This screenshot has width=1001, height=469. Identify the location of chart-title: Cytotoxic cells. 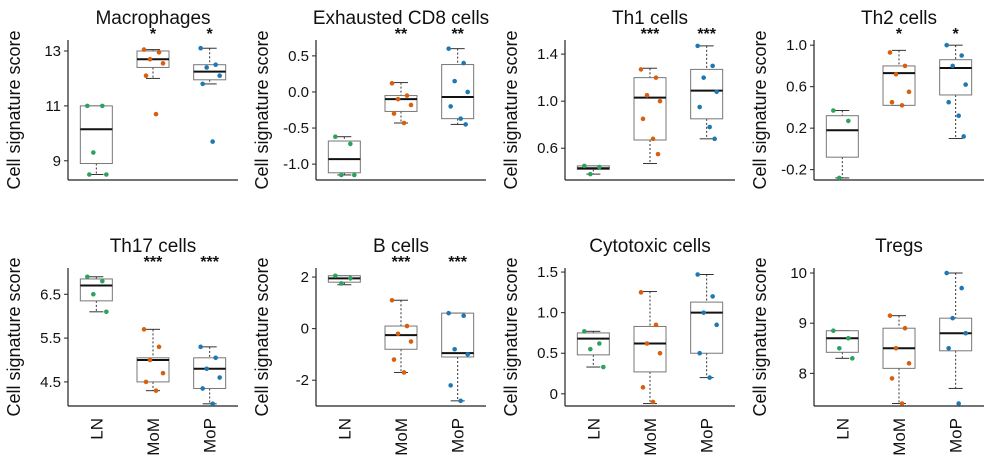
(649, 246).